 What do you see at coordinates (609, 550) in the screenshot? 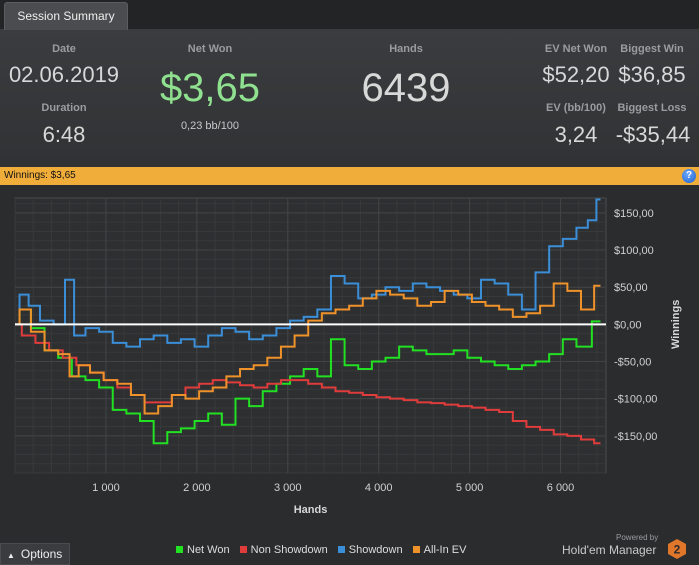
I see `brand-name: Hold'em Manager` at bounding box center [609, 550].